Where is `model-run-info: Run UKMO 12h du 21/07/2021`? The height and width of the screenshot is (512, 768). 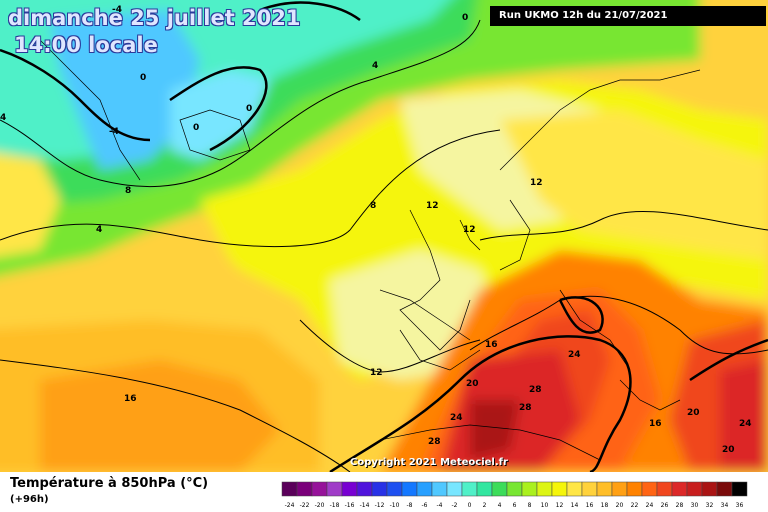 model-run-info: Run UKMO 12h du 21/07/2021 is located at coordinates (628, 16).